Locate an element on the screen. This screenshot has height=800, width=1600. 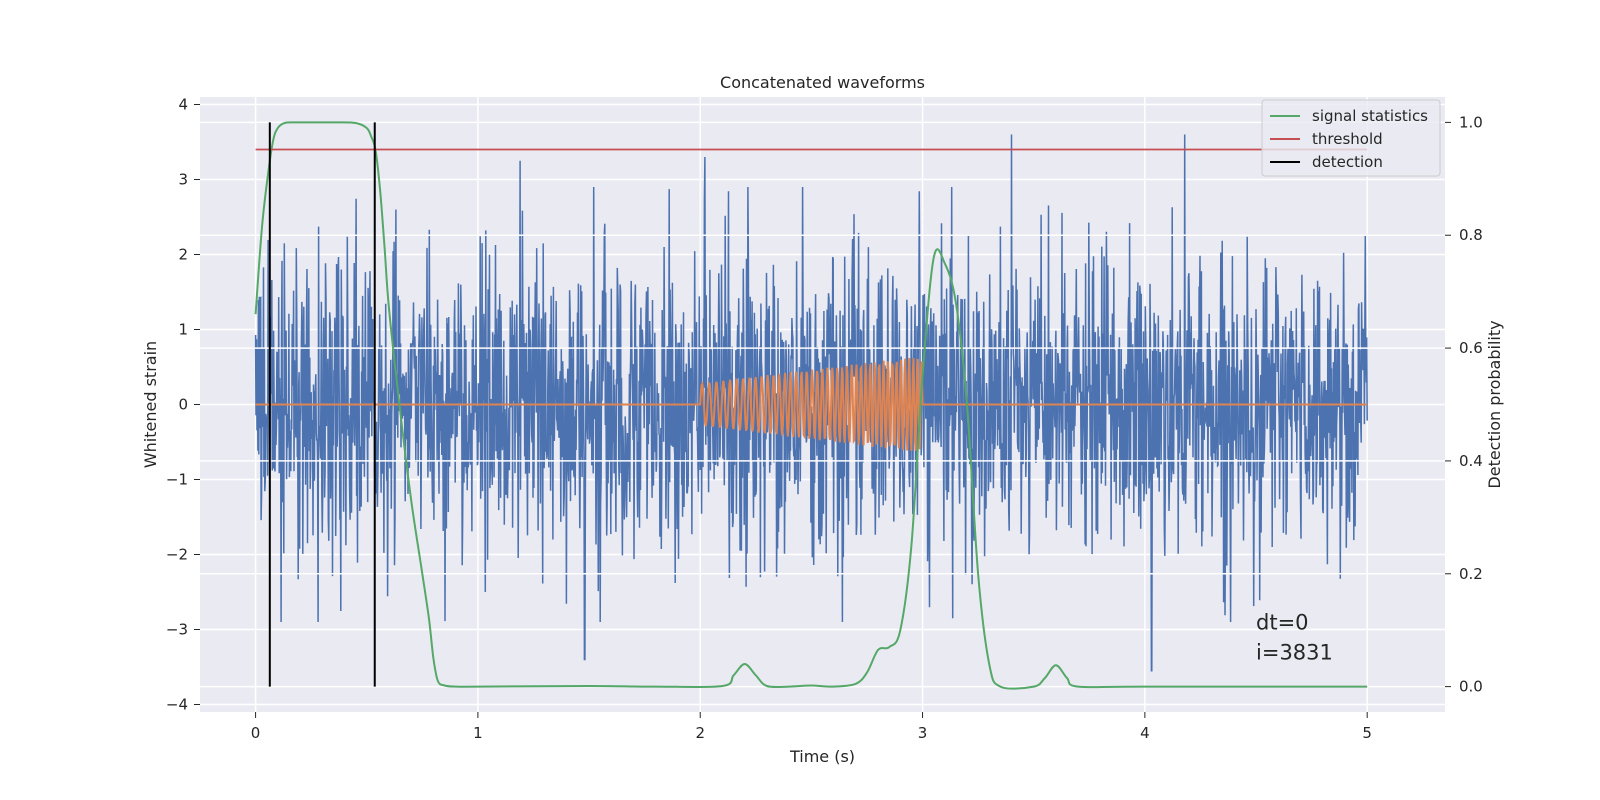
y-axis-ticks: −4 −3 −2 −1 0 1 2 3 4 is located at coordinates (183, 405).